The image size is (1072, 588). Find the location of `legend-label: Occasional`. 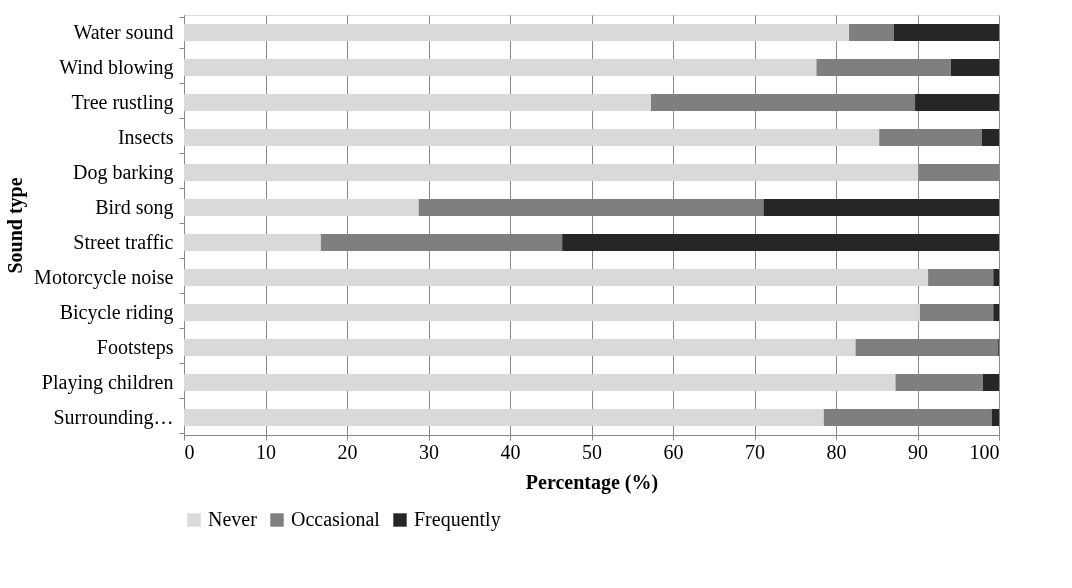

legend-label: Occasional is located at coordinates (336, 519).